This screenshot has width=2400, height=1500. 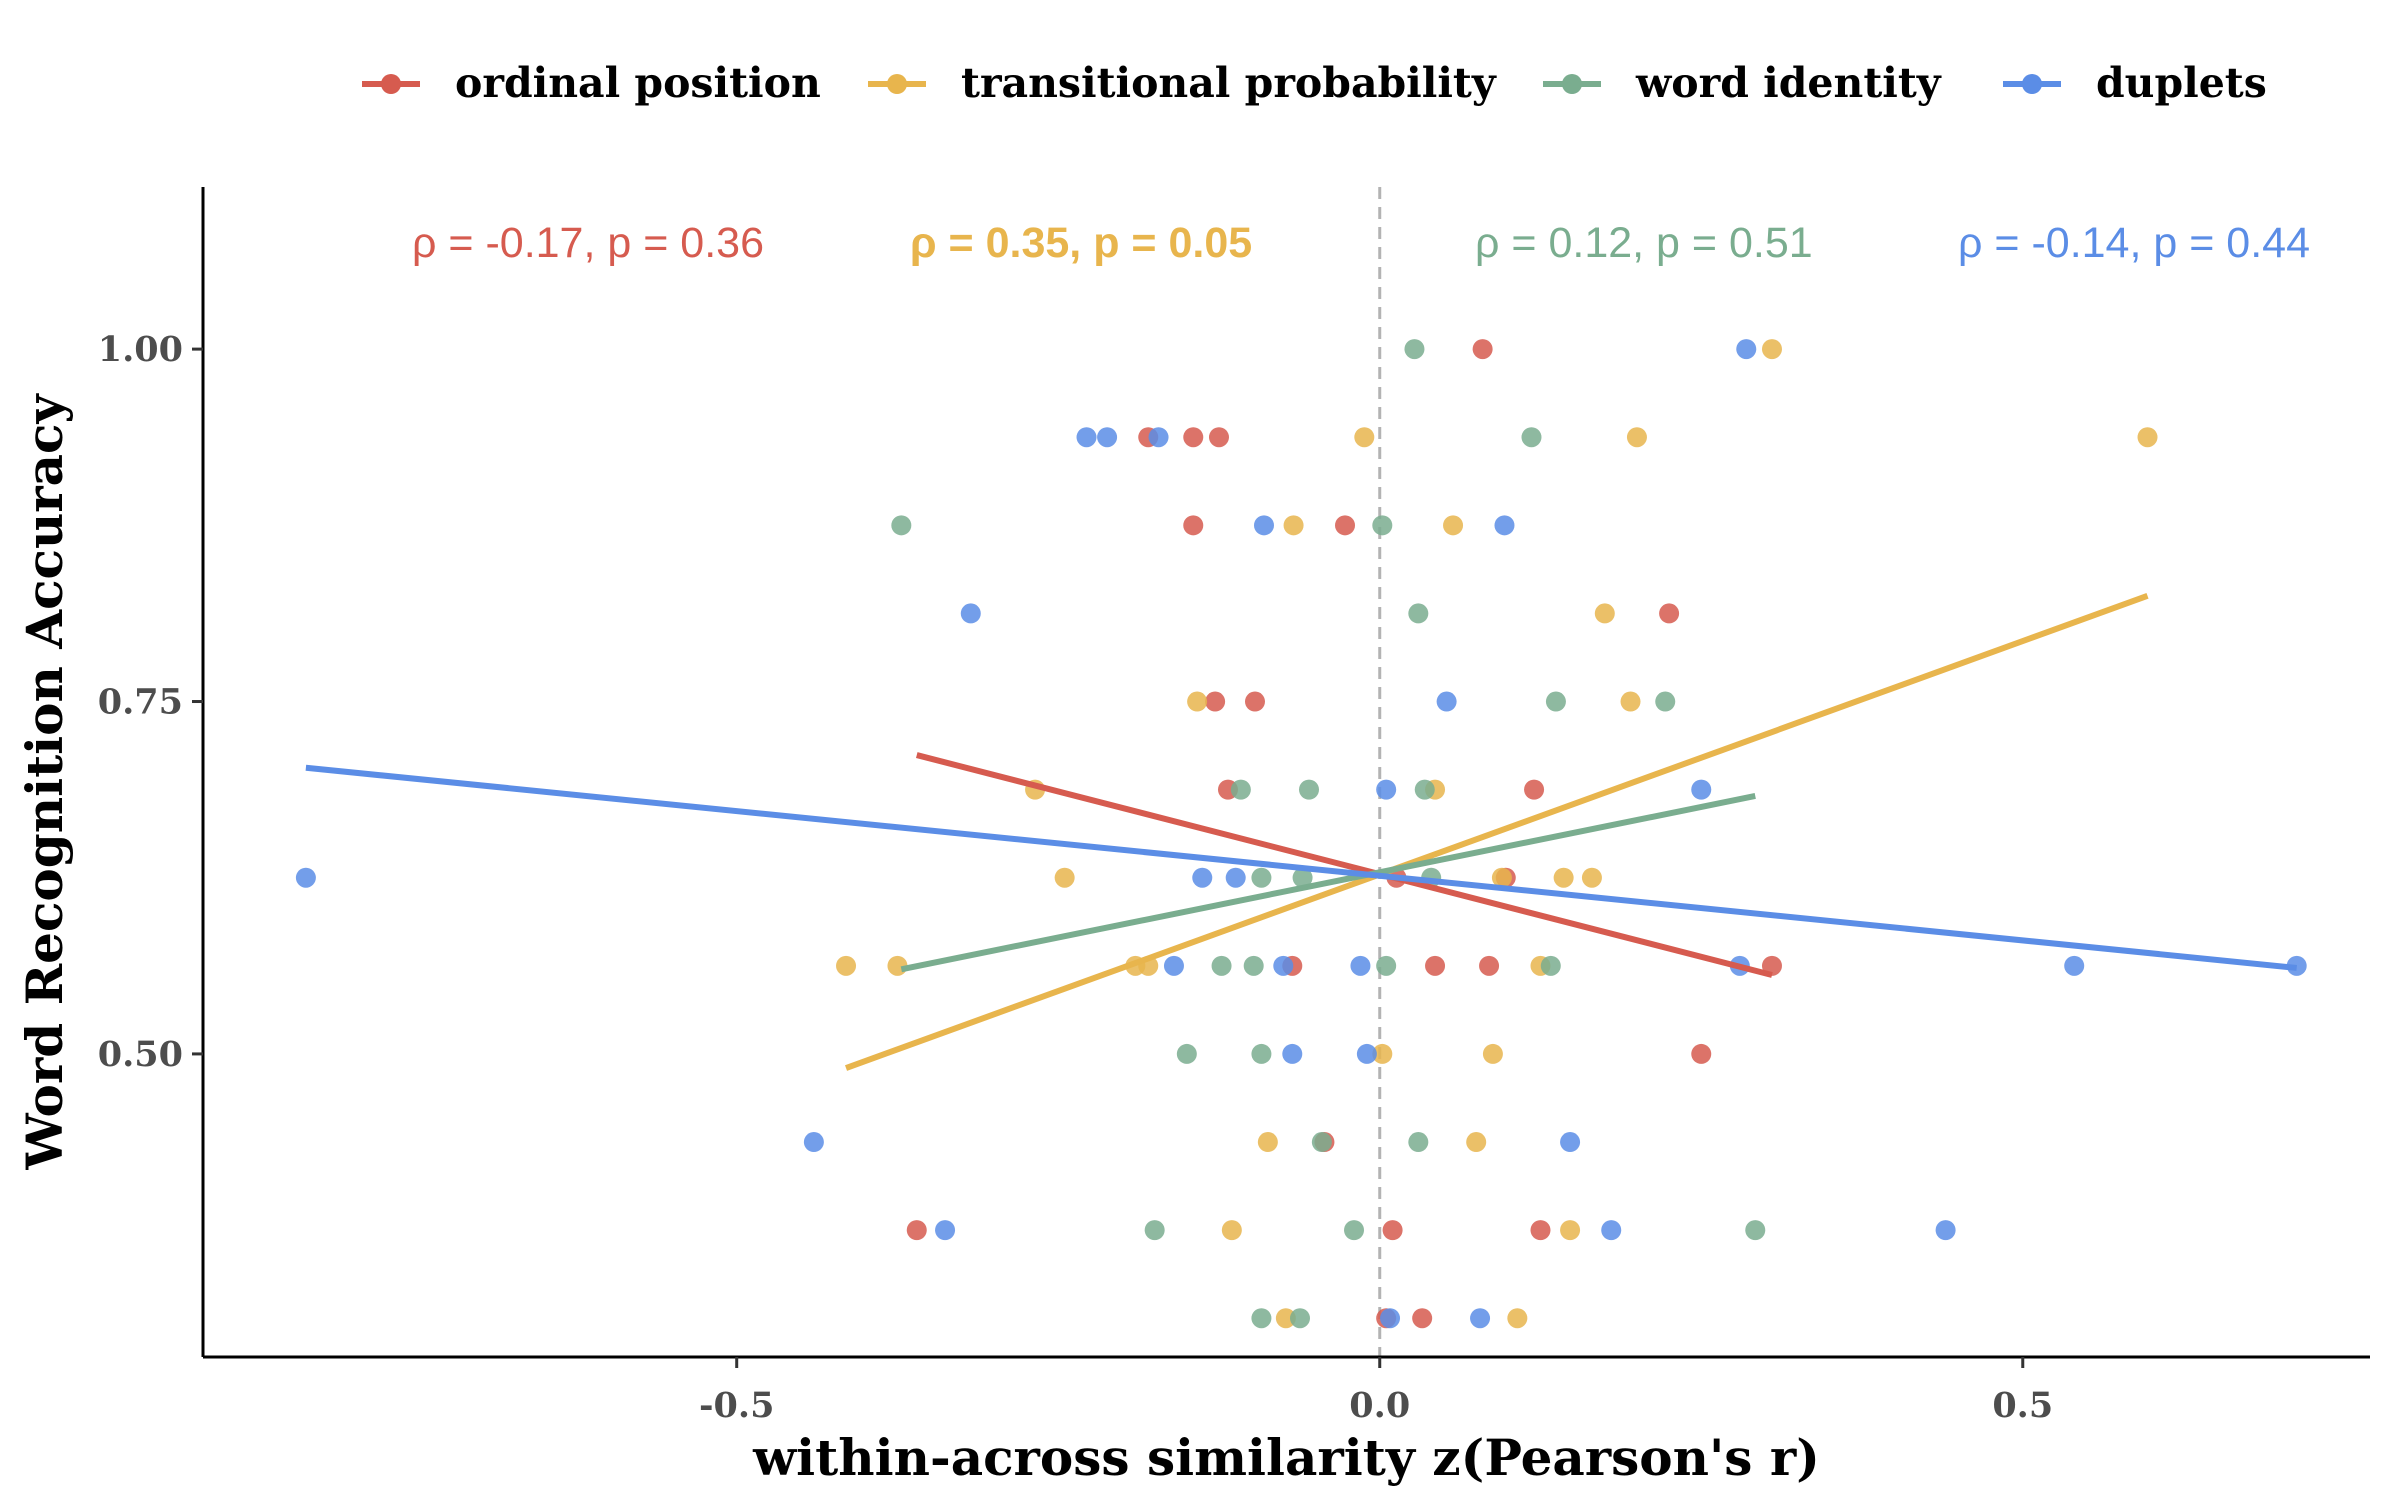 I want to click on legend-item-ordinal-position: ordinal position, so click(x=591, y=83).